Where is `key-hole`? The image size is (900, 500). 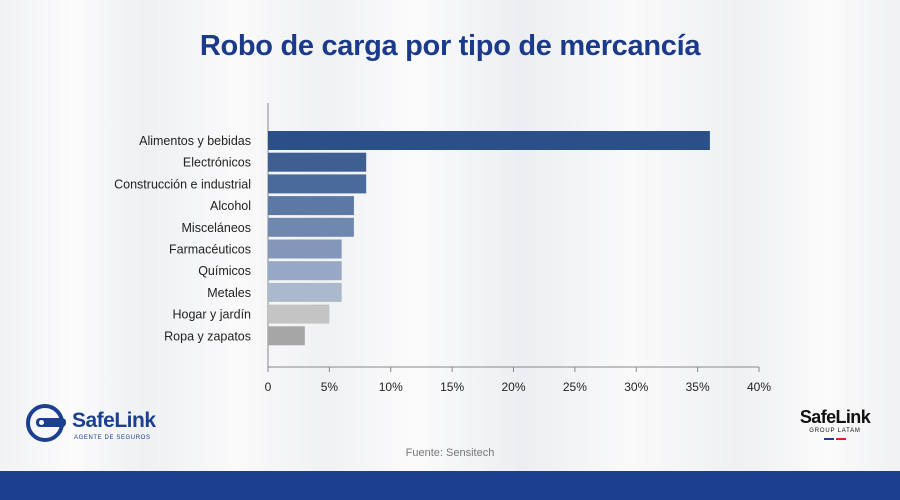 key-hole is located at coordinates (41, 422).